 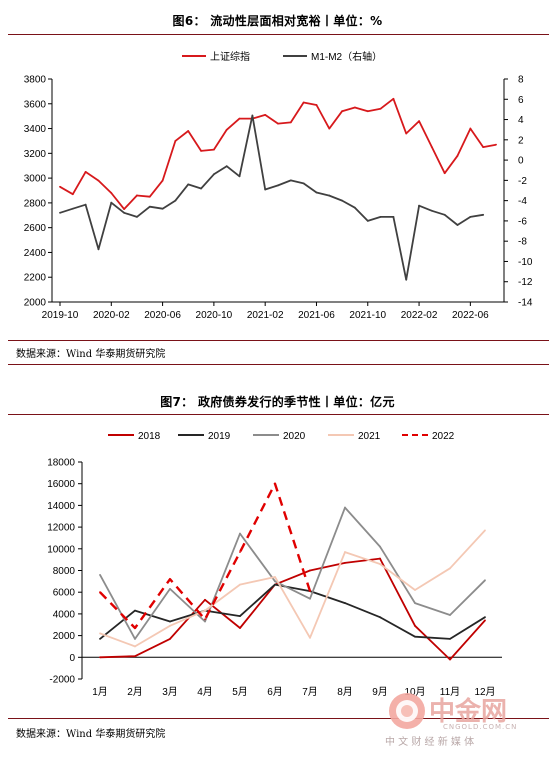 What do you see at coordinates (35, 303) in the screenshot?
I see `y-tick-label: 2000` at bounding box center [35, 303].